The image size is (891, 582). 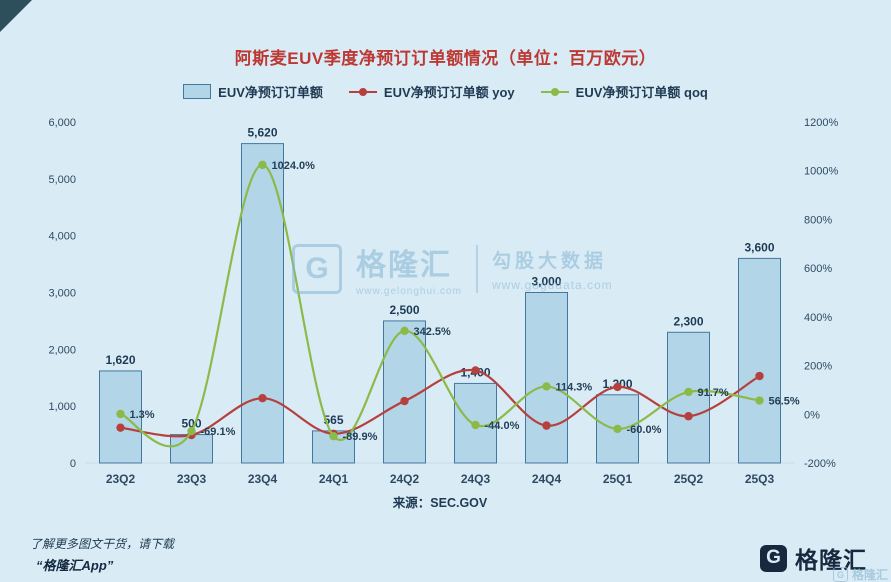 I want to click on bar-series-swatch-icon, so click(x=197, y=91).